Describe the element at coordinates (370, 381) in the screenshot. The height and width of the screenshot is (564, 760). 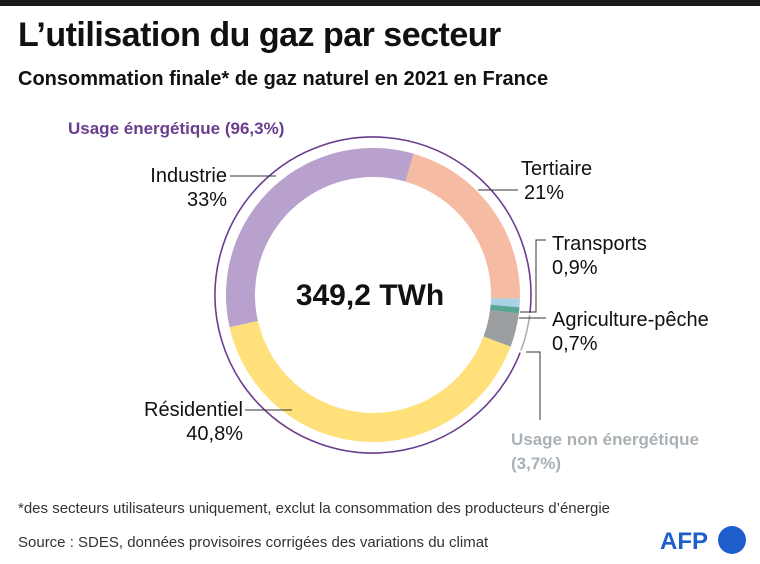
I see `slice-r-sidentiel` at that location.